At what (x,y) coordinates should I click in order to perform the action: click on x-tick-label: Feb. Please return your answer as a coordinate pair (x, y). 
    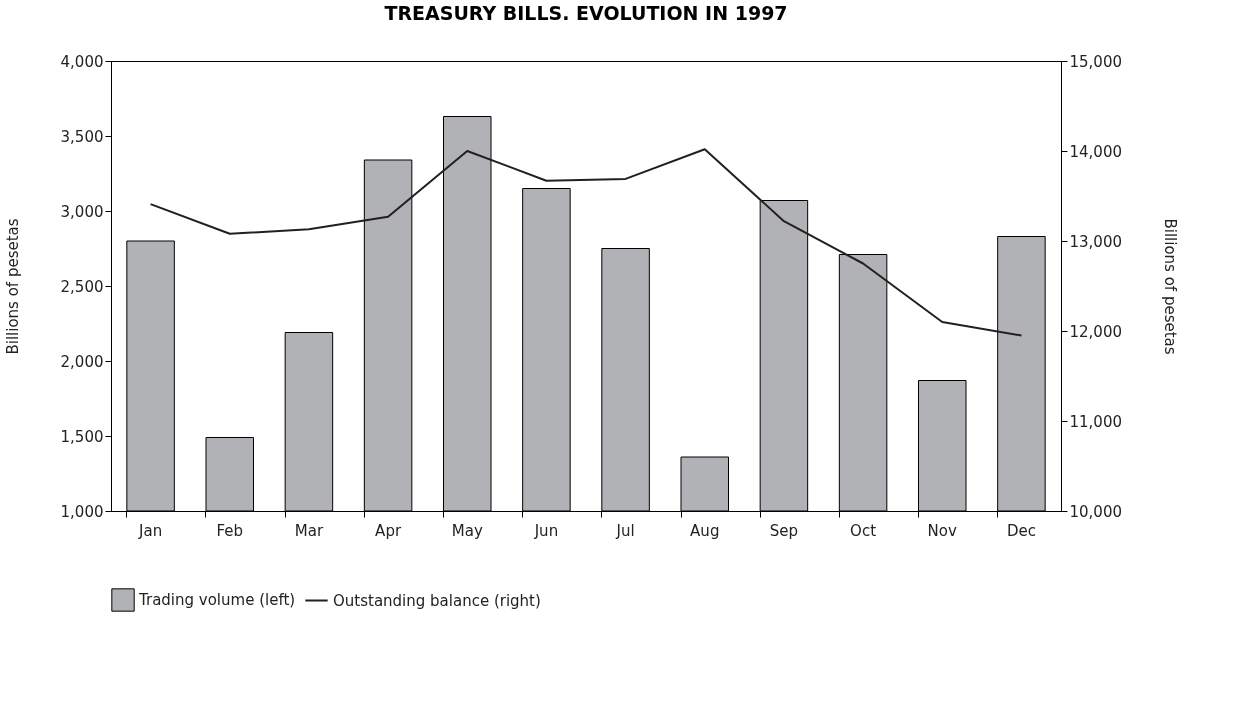
    Looking at the image, I should click on (230, 530).